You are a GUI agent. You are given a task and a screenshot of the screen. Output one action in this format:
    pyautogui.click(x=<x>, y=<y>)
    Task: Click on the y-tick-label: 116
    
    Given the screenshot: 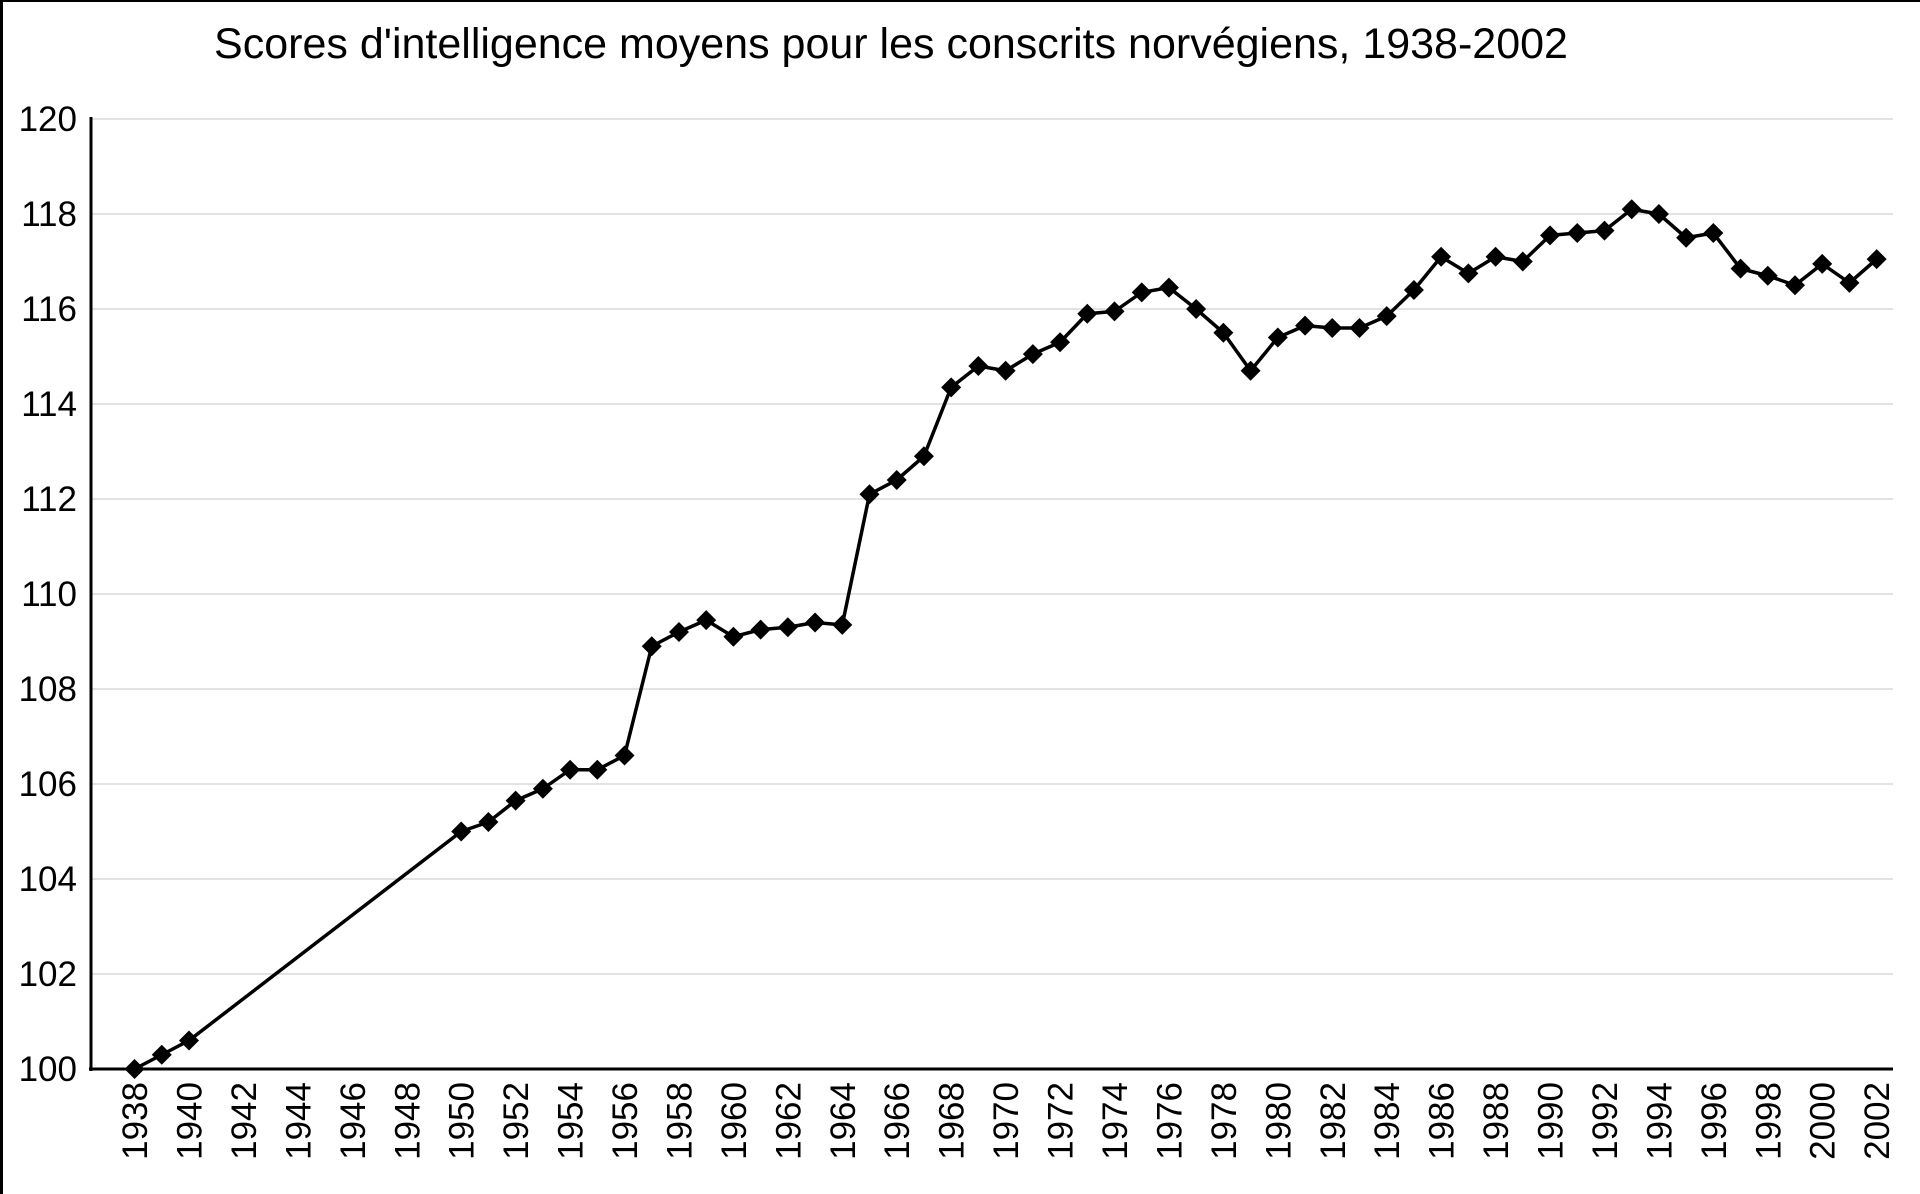 What is the action you would take?
    pyautogui.click(x=49, y=309)
    